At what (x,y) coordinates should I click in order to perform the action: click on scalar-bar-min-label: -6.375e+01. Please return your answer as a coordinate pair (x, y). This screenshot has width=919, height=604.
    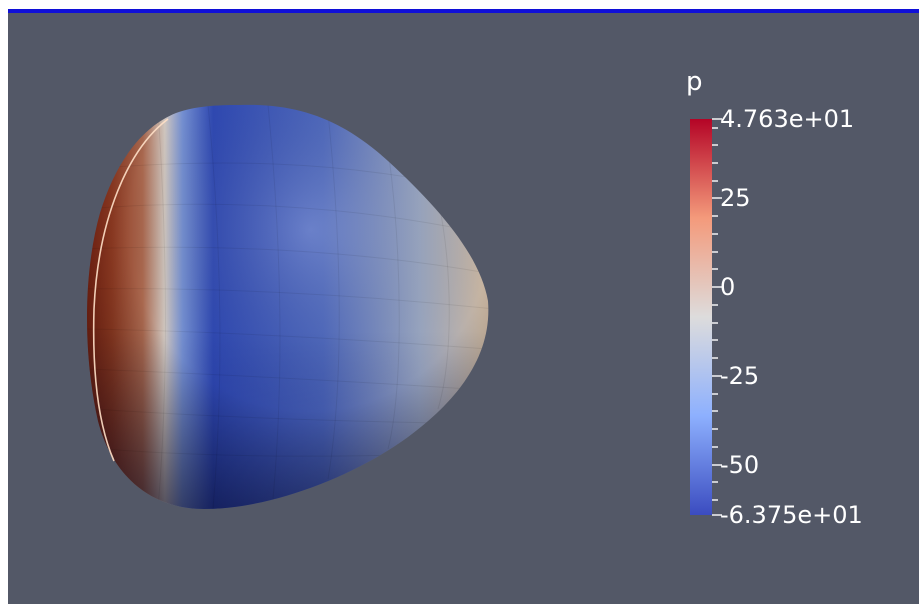
    Looking at the image, I should click on (791, 515).